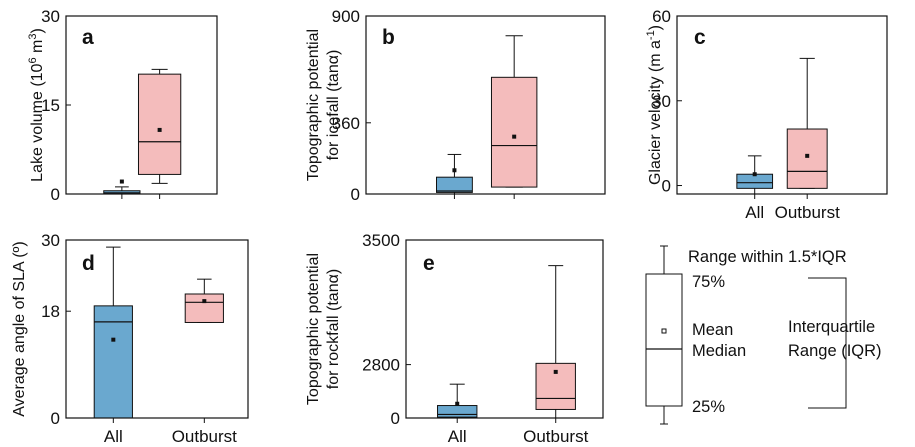  I want to click on box-c-outburst, so click(807, 123).